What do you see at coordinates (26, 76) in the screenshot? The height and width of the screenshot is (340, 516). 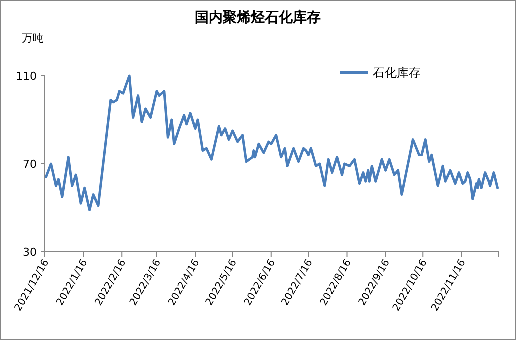 I see `y-tick-label: 110` at bounding box center [26, 76].